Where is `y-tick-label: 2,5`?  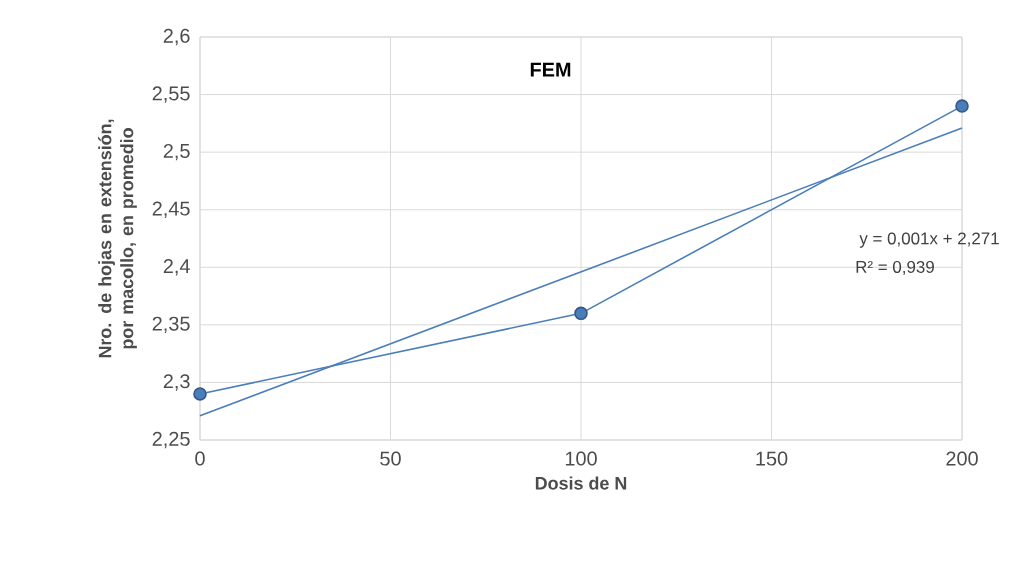
y-tick-label: 2,5 is located at coordinates (176, 152).